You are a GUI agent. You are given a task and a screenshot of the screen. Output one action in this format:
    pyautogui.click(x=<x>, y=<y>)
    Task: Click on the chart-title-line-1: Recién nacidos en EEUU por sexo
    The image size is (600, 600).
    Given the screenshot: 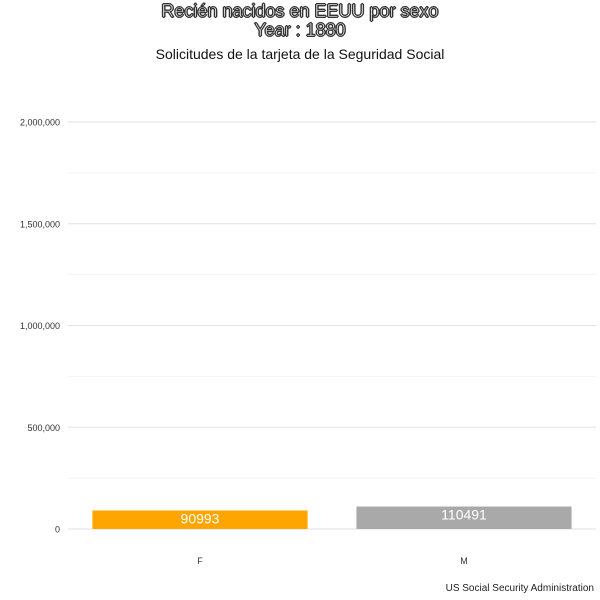 What is the action you would take?
    pyautogui.click(x=300, y=11)
    